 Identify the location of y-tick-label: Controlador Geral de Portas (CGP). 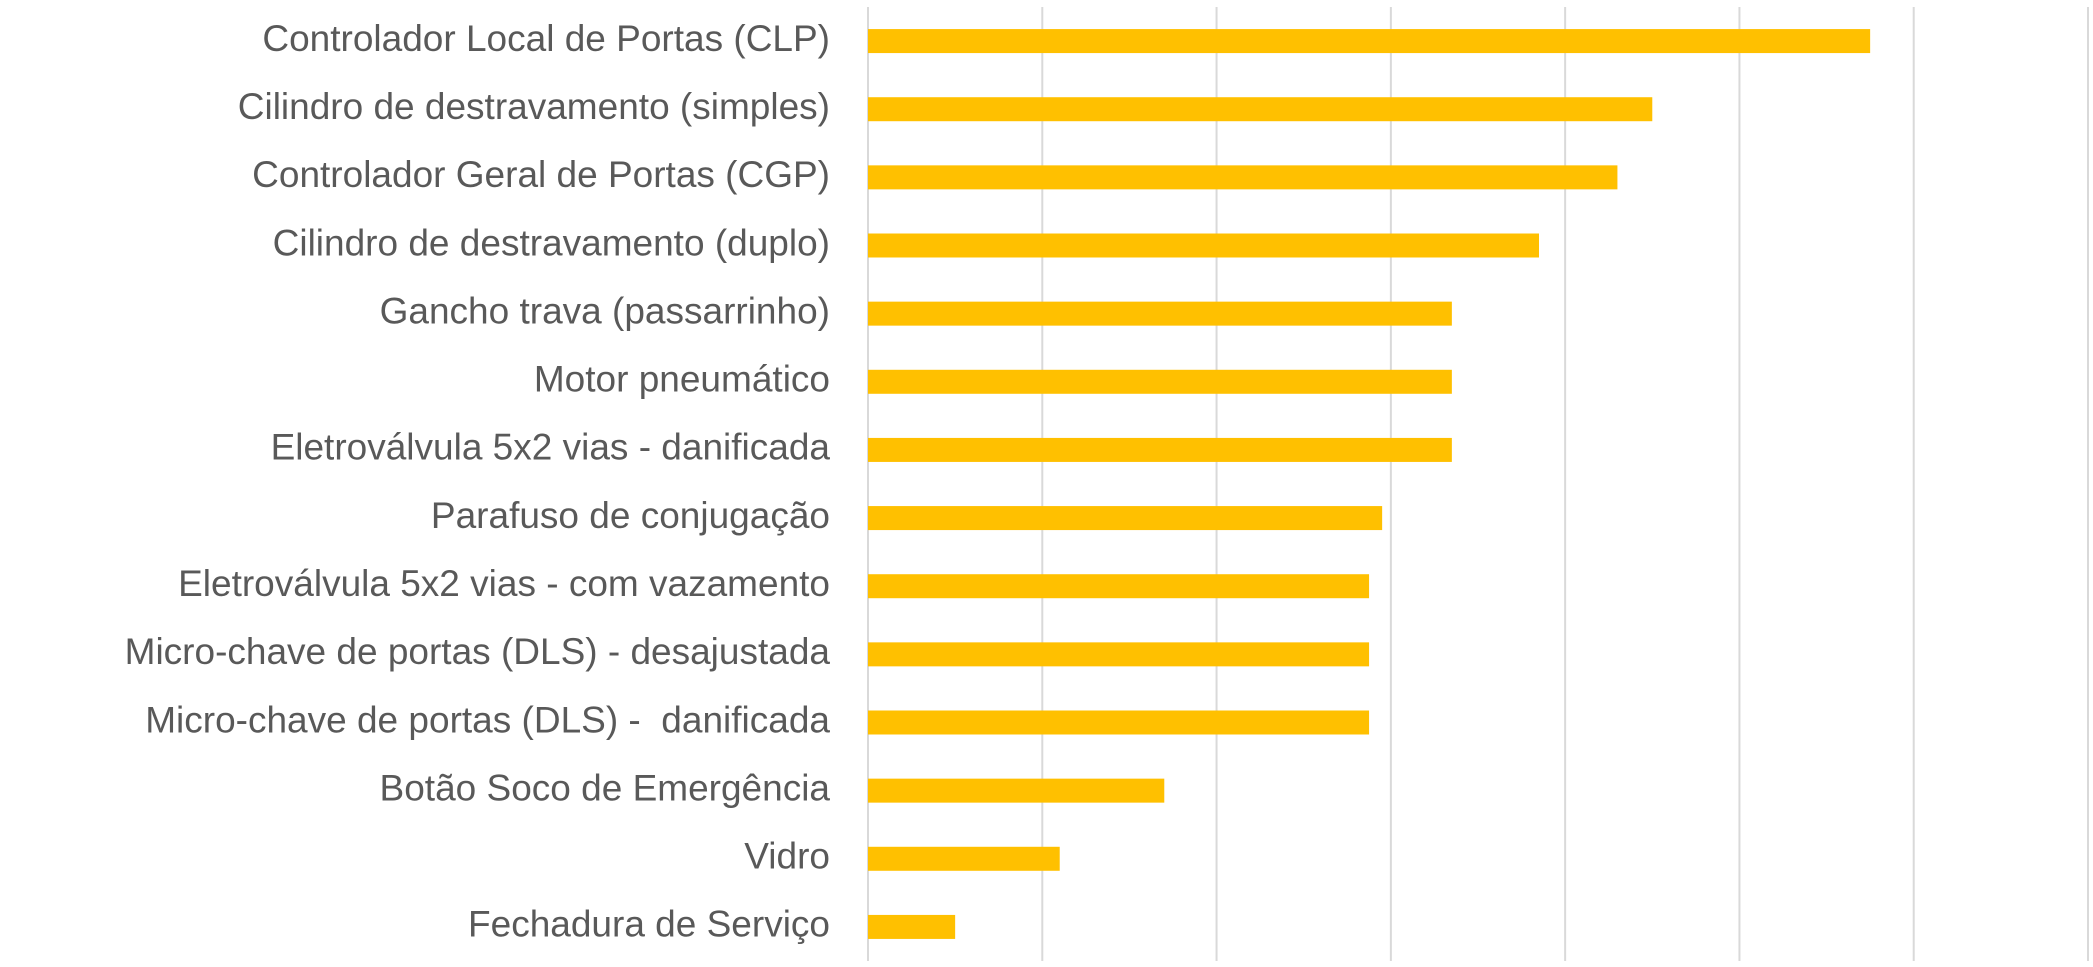
(541, 174).